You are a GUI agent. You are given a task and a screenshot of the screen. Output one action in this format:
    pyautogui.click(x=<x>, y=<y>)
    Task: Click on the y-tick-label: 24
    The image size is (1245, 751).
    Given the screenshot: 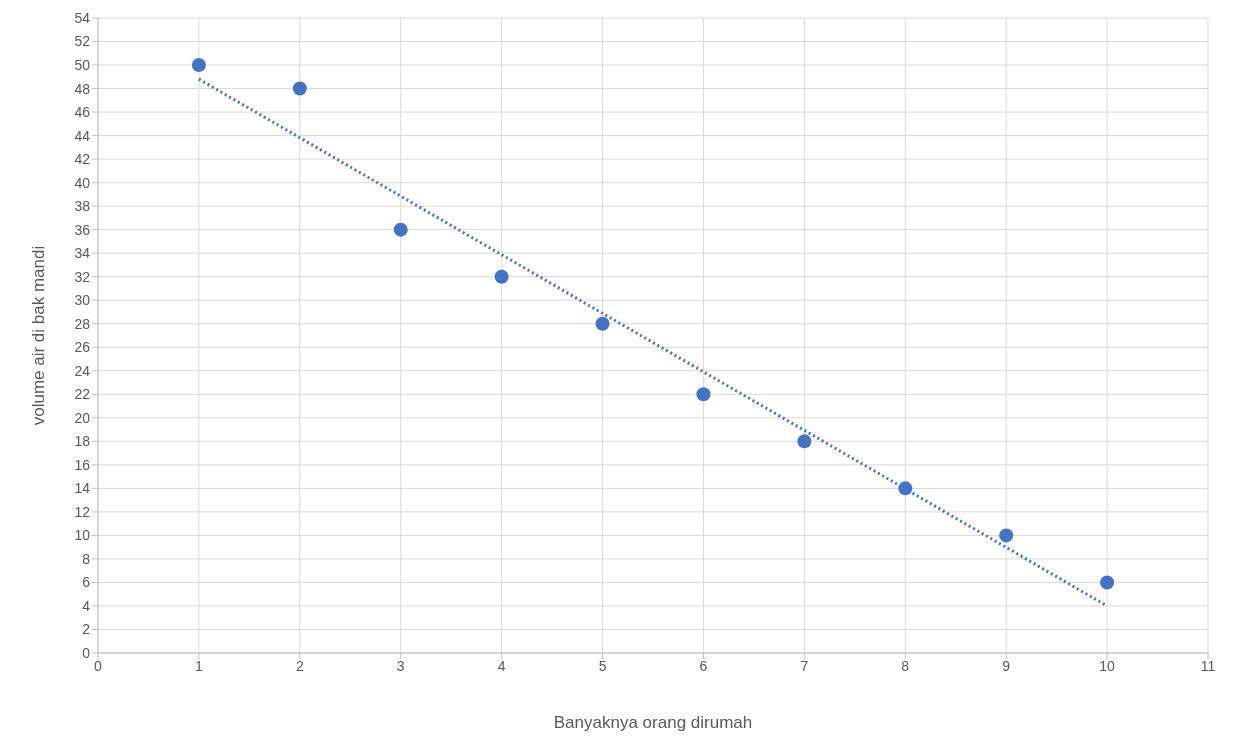 What is the action you would take?
    pyautogui.click(x=82, y=370)
    